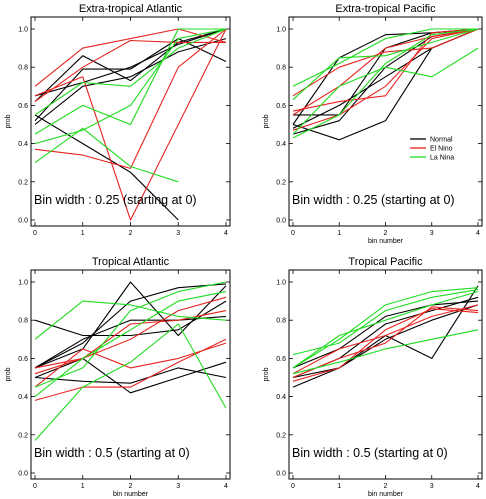 This screenshot has width=486, height=499. Describe the element at coordinates (442, 158) in the screenshot. I see `legend-label: La Nina` at that location.